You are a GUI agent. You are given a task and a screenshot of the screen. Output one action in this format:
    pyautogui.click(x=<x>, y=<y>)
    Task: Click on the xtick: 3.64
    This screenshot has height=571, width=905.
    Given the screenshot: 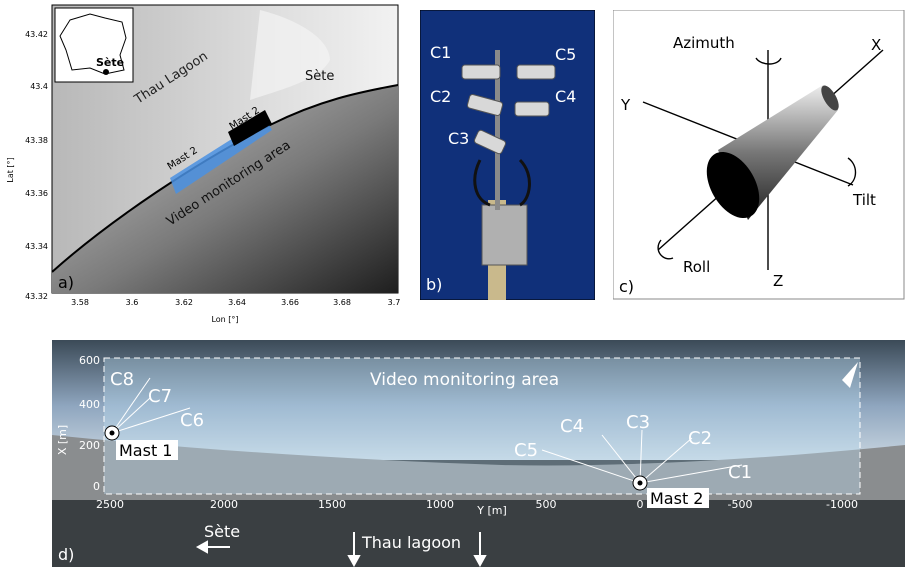 What is the action you would take?
    pyautogui.click(x=237, y=302)
    